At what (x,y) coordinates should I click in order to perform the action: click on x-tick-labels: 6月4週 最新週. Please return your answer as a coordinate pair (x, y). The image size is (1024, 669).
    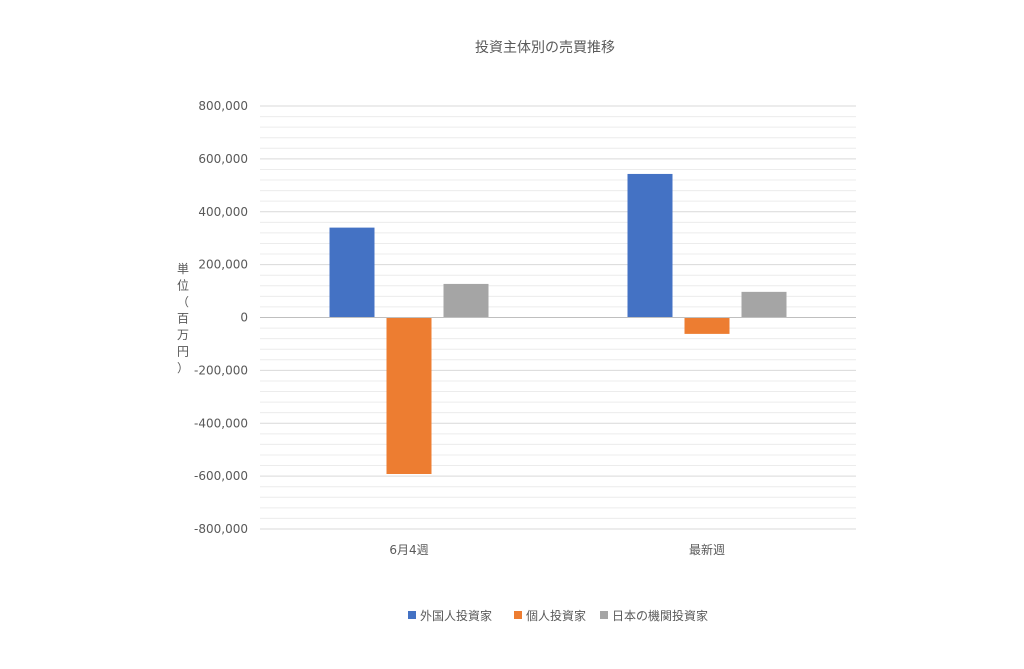
    Looking at the image, I should click on (557, 549).